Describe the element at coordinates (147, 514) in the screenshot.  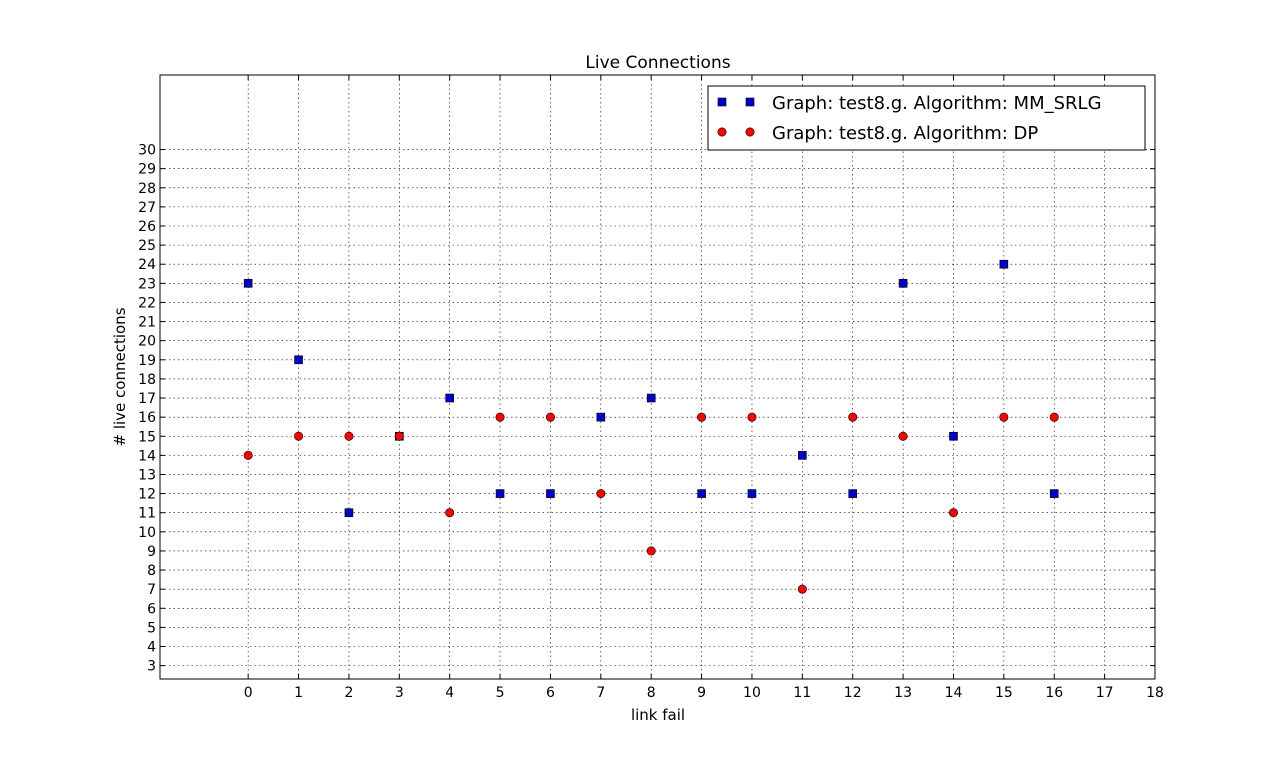
I see `y-tick-label: 11` at that location.